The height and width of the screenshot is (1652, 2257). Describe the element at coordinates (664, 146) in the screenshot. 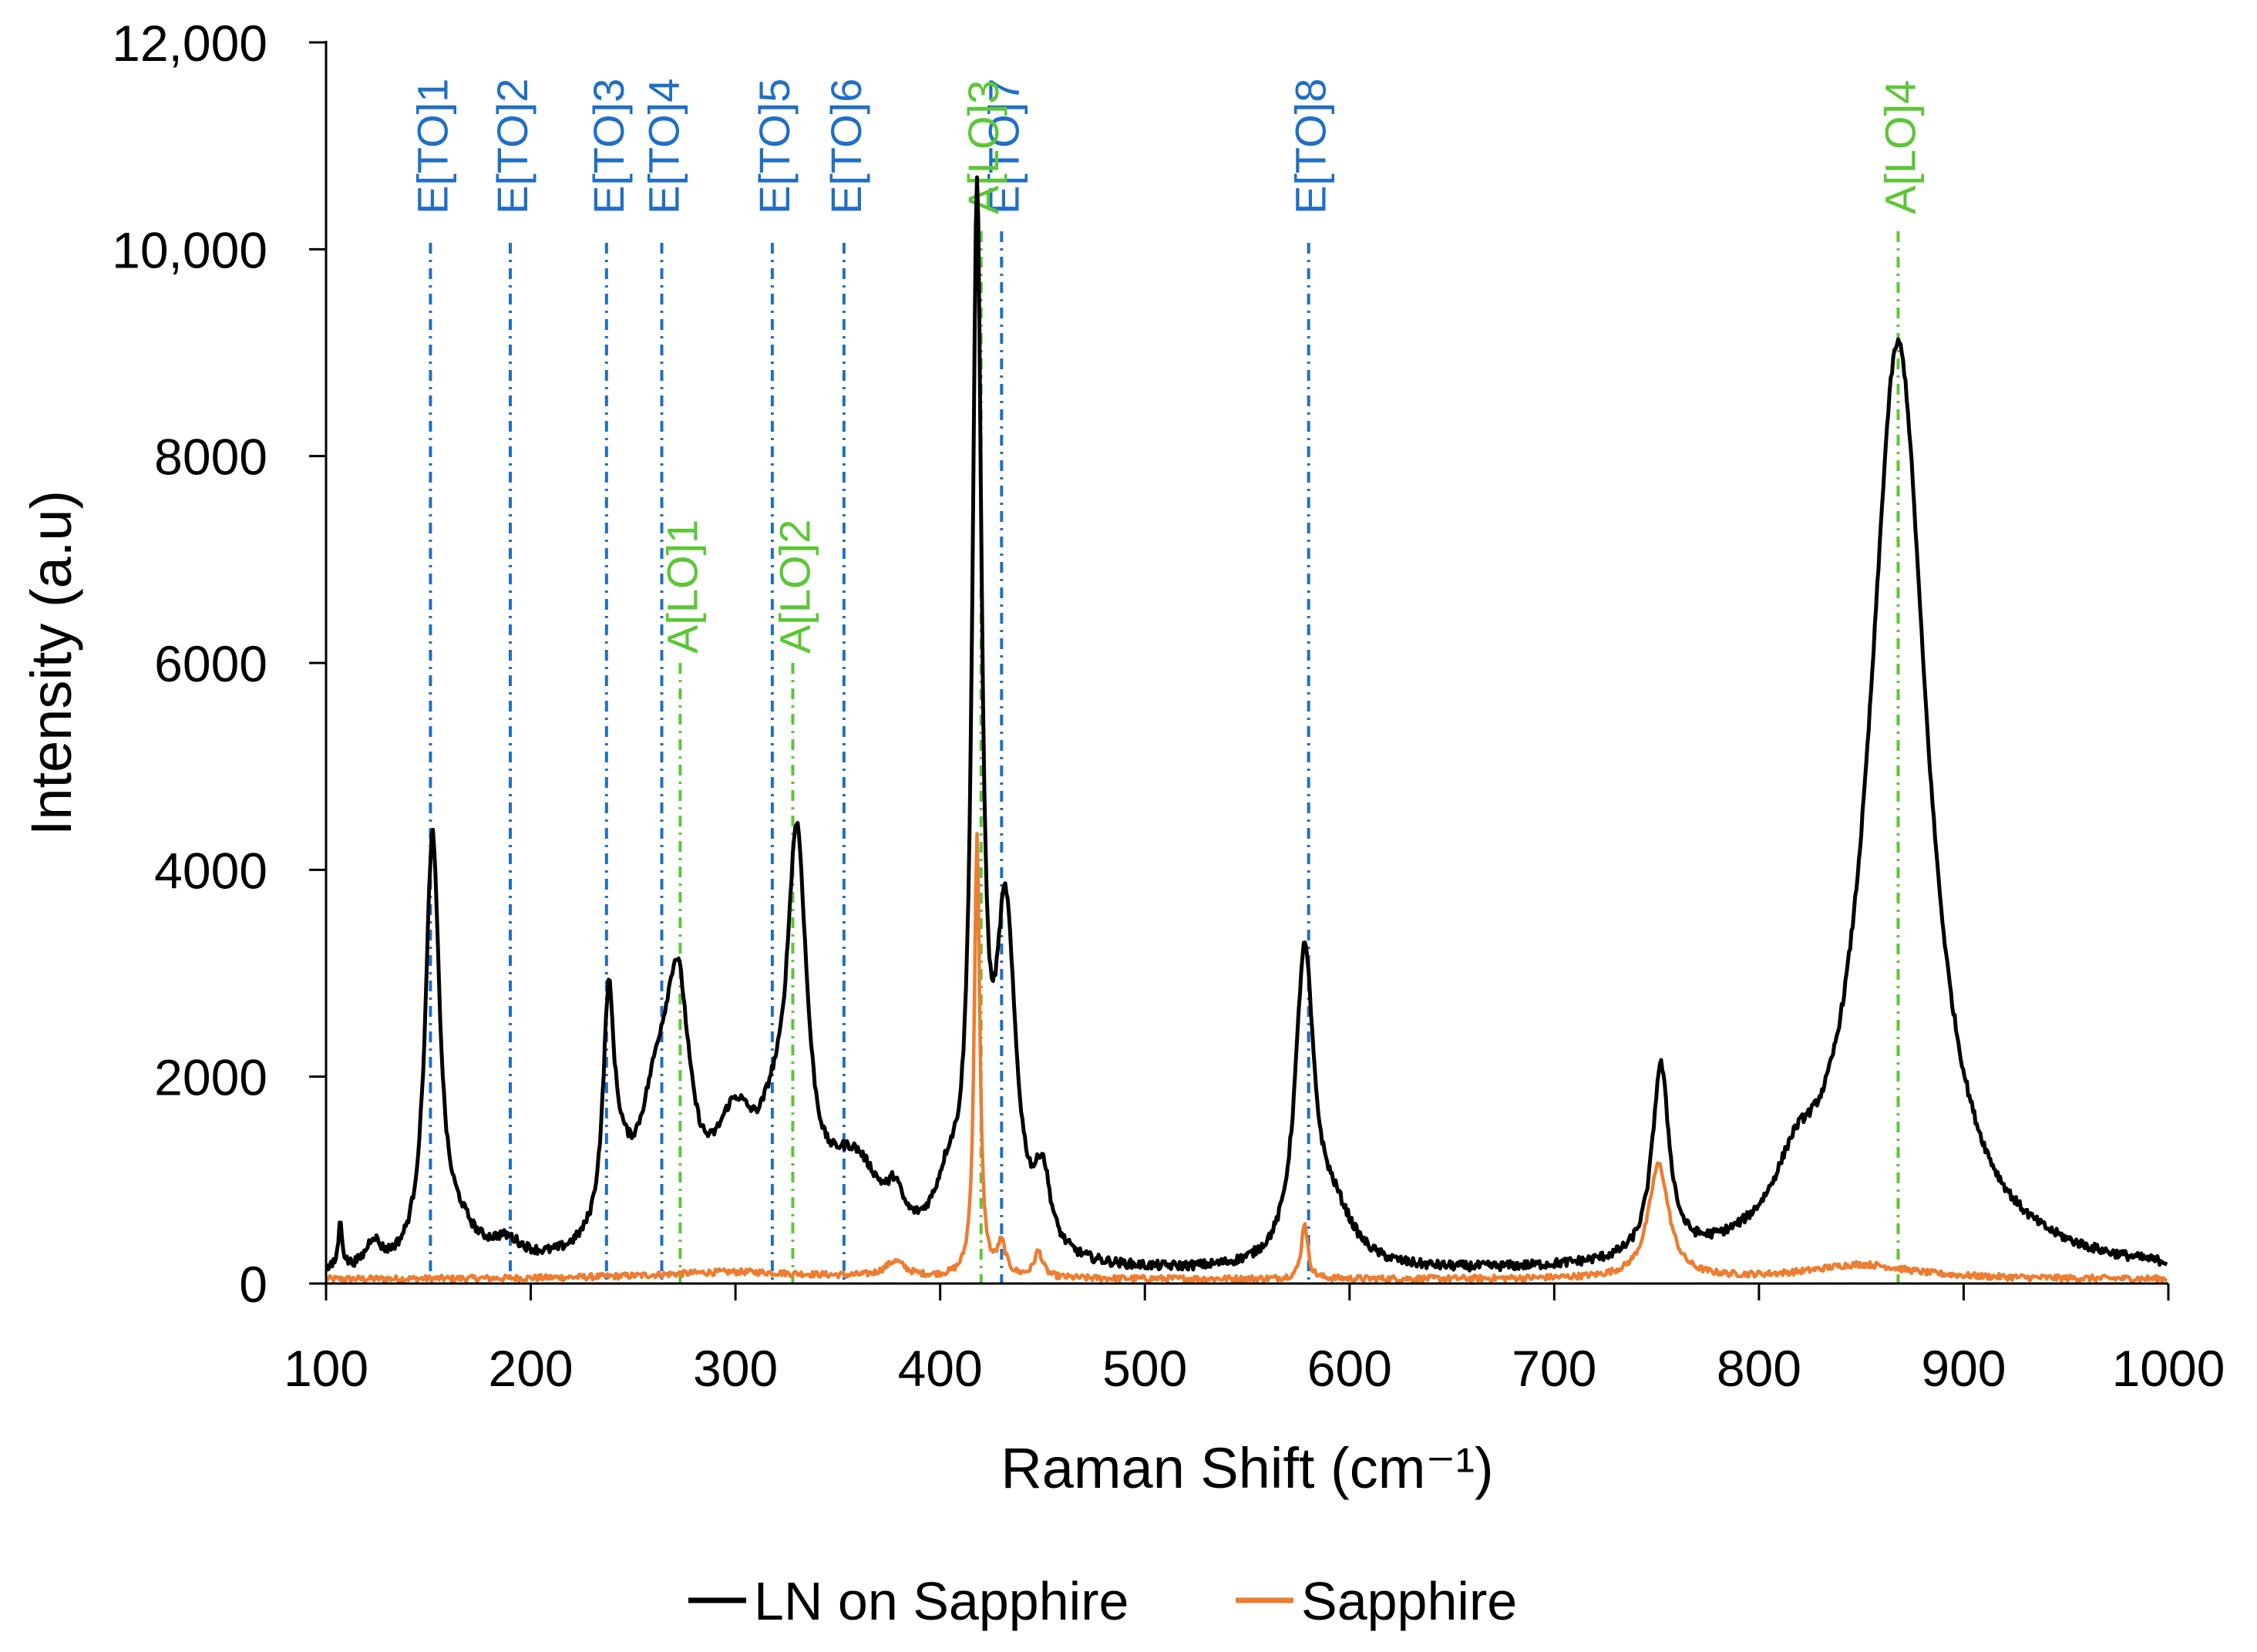

I see `reference-label-eto4: E[TO]4` at that location.